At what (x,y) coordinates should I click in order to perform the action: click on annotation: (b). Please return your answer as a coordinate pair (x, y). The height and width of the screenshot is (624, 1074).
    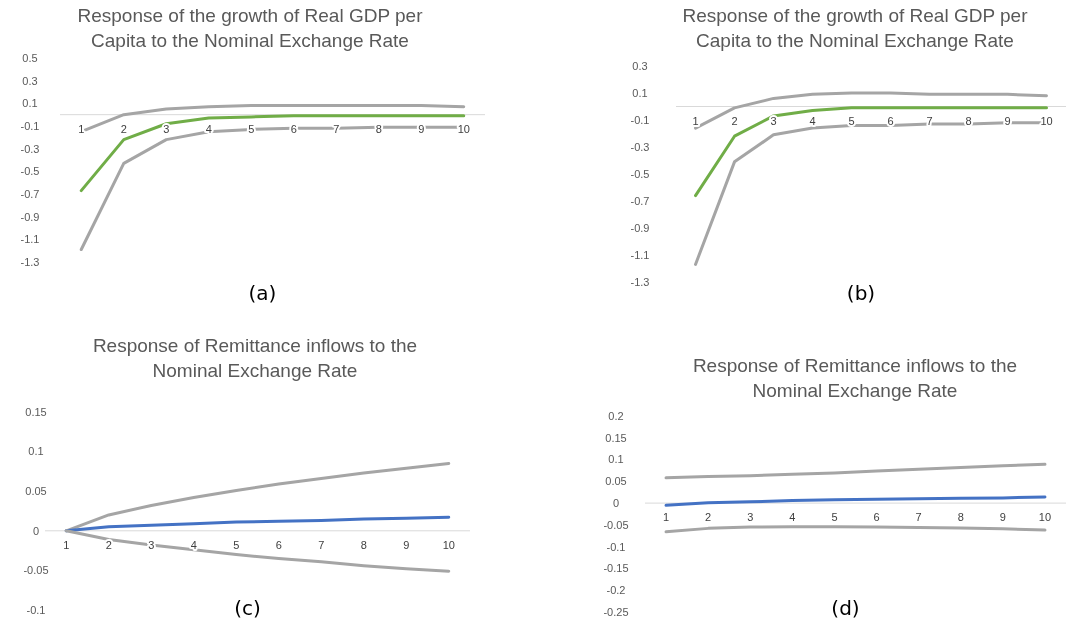
    Looking at the image, I should click on (861, 293).